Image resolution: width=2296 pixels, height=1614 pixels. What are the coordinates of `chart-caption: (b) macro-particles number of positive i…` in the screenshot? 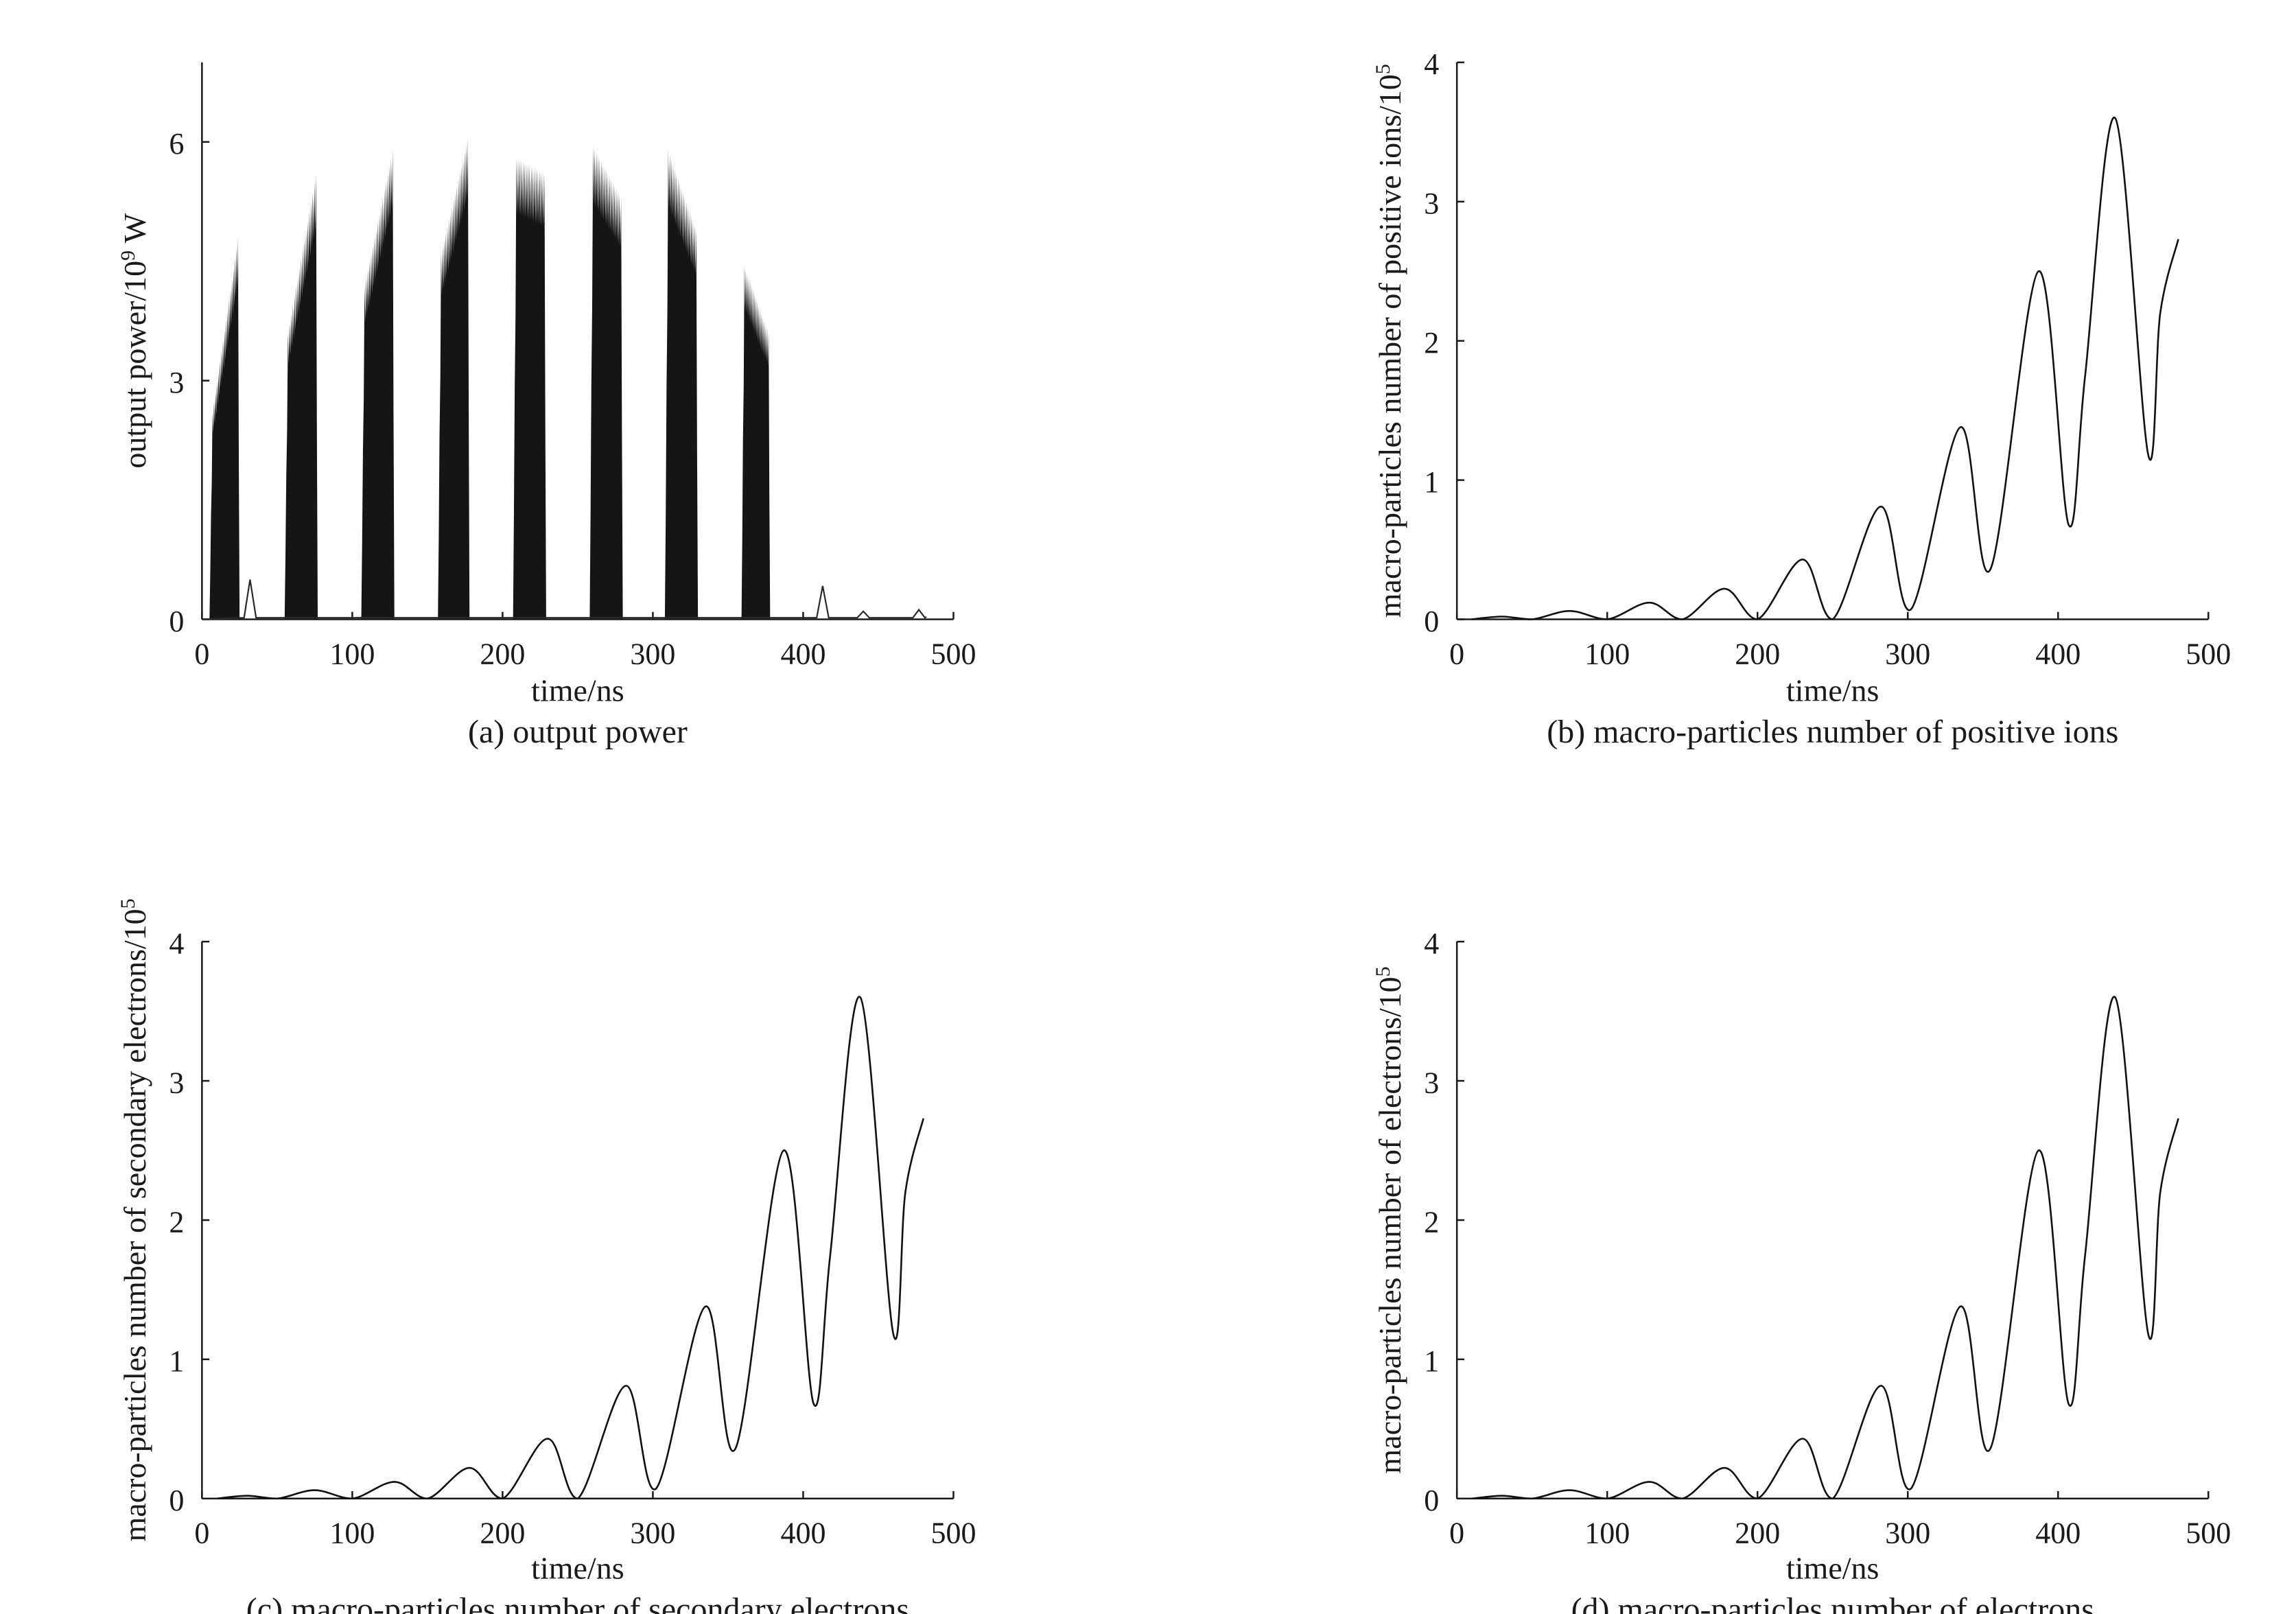 It's located at (1832, 732).